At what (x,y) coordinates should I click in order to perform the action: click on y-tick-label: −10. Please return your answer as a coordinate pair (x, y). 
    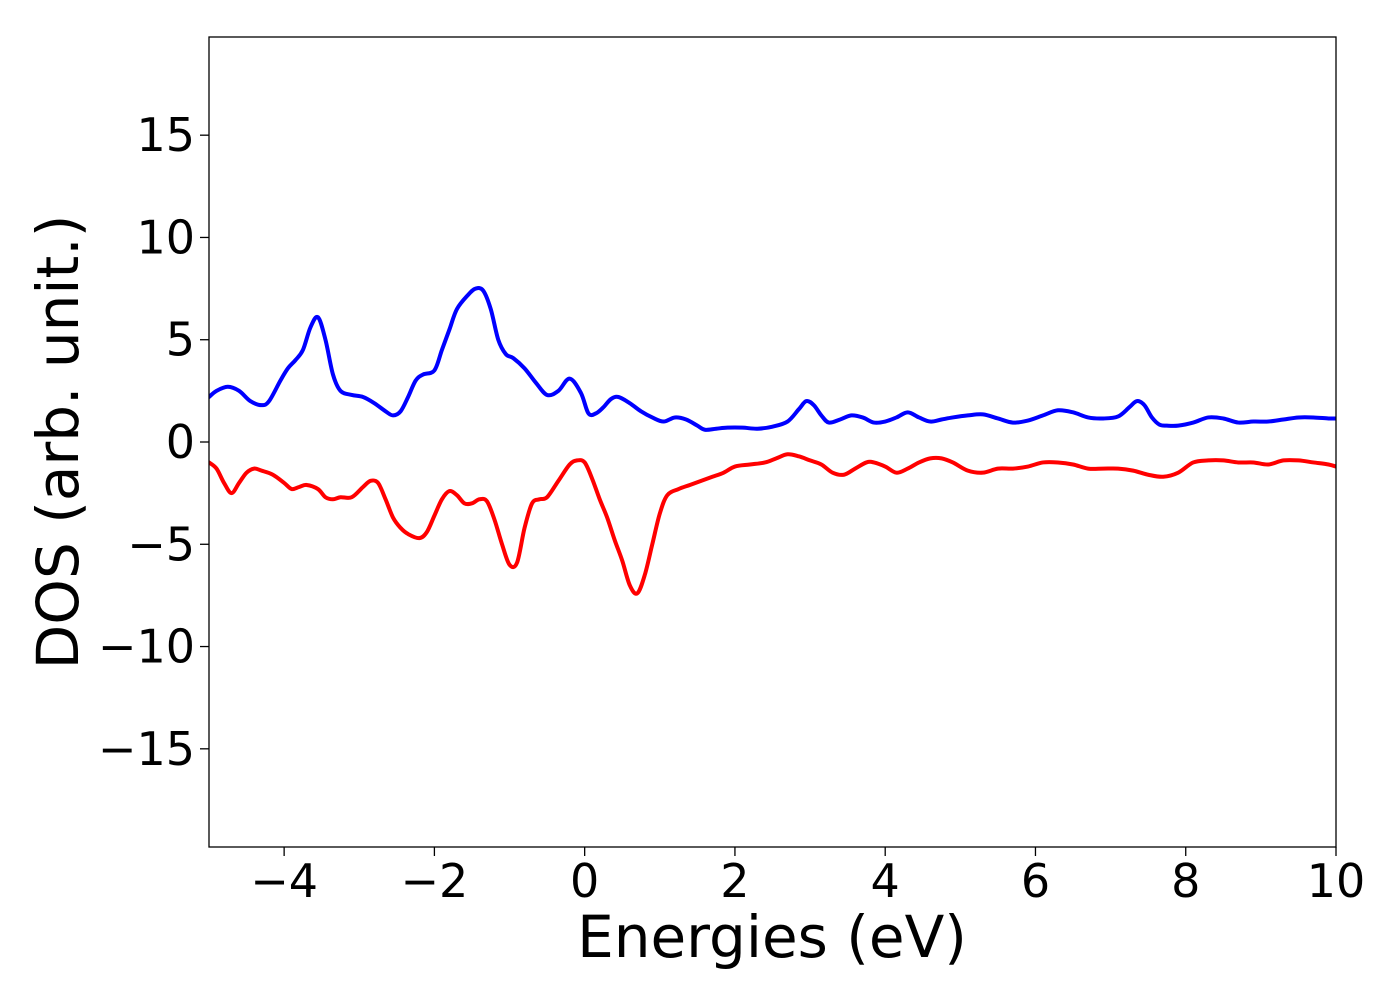
    Looking at the image, I should click on (146, 647).